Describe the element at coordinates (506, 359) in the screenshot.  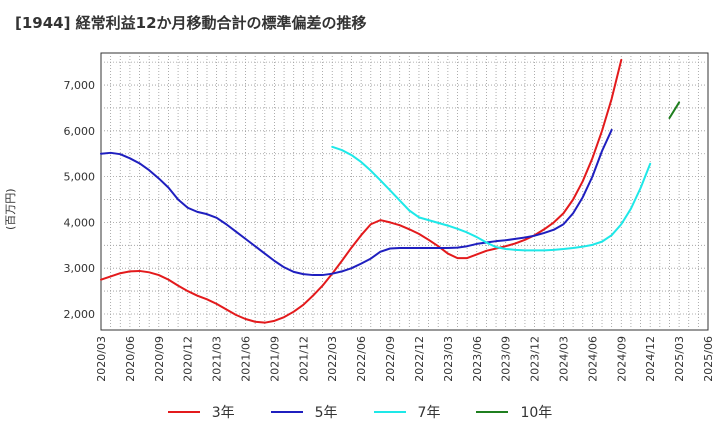
I see `x-tick-label: 2023/09` at that location.